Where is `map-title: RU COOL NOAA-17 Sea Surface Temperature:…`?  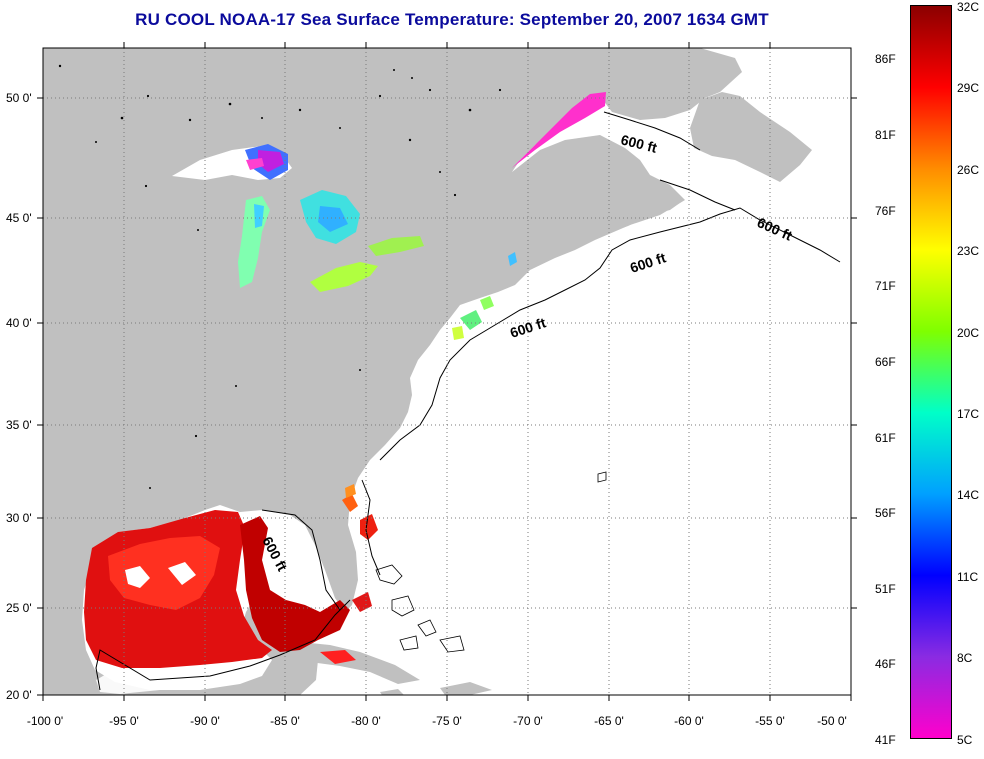
map-title: RU COOL NOAA-17 Sea Surface Temperature:… is located at coordinates (452, 19).